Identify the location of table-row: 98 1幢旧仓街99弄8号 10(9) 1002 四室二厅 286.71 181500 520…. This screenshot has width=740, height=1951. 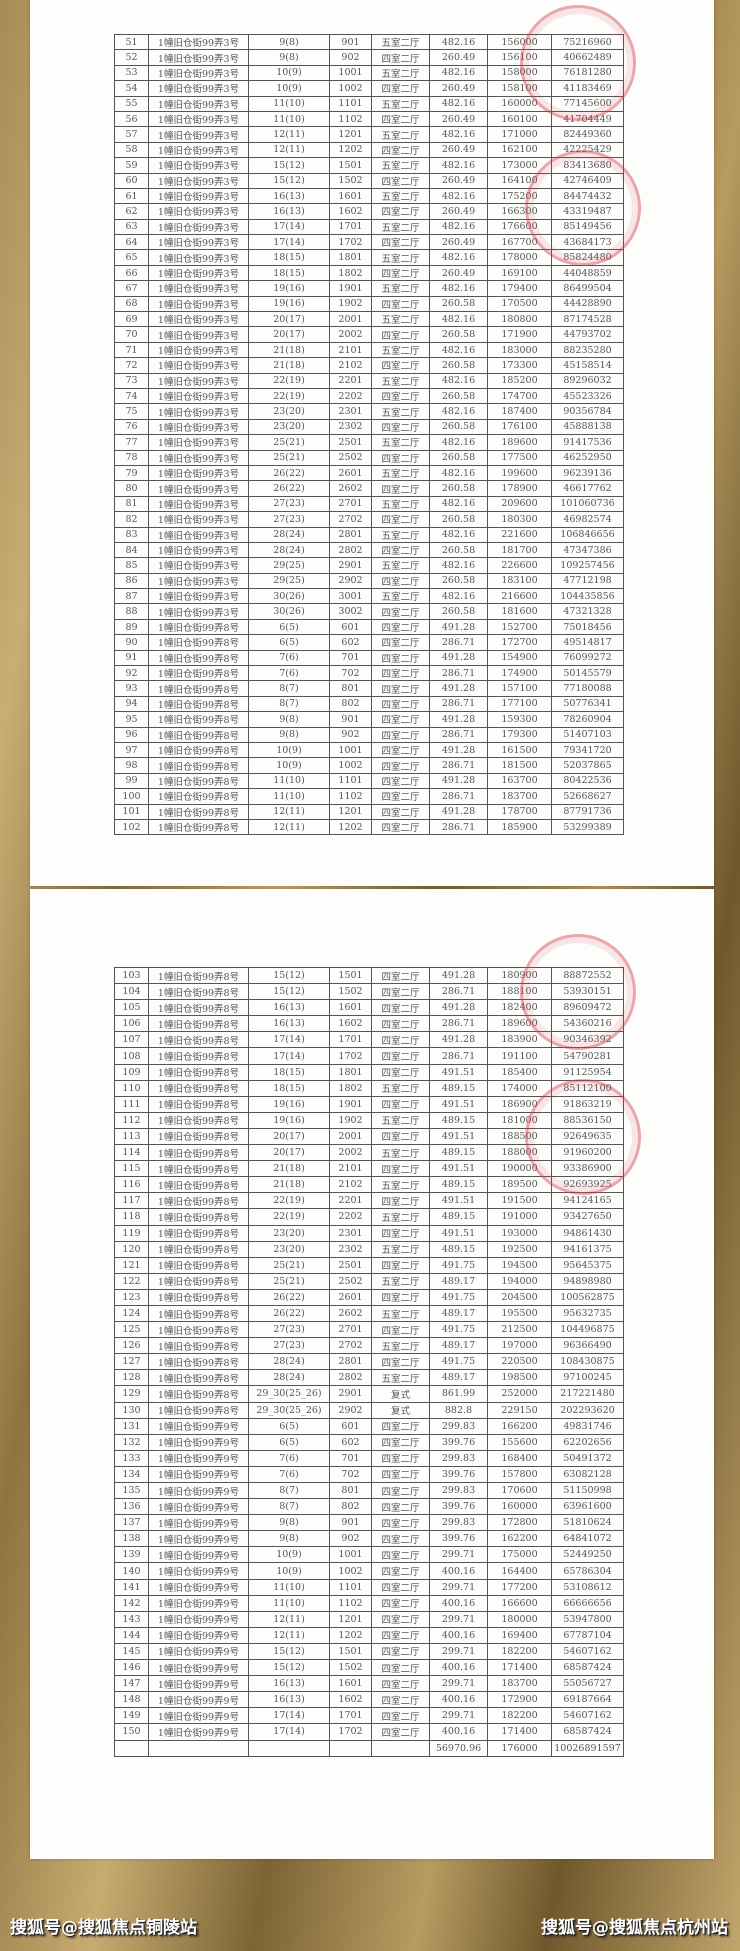
(369, 765).